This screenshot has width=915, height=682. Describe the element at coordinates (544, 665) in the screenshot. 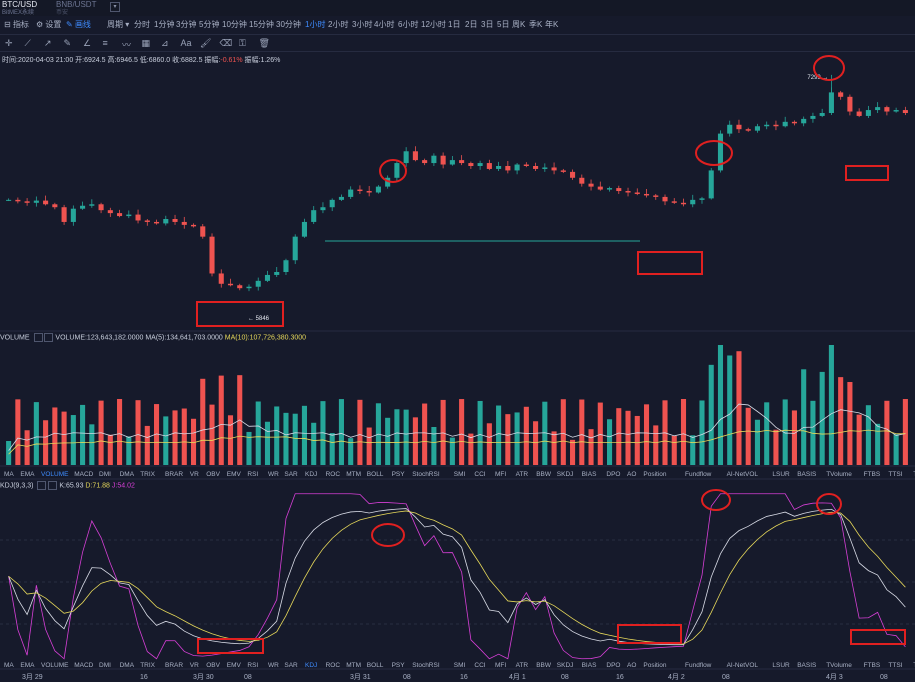

I see `indicator-tab-bottom-24: BBW` at that location.